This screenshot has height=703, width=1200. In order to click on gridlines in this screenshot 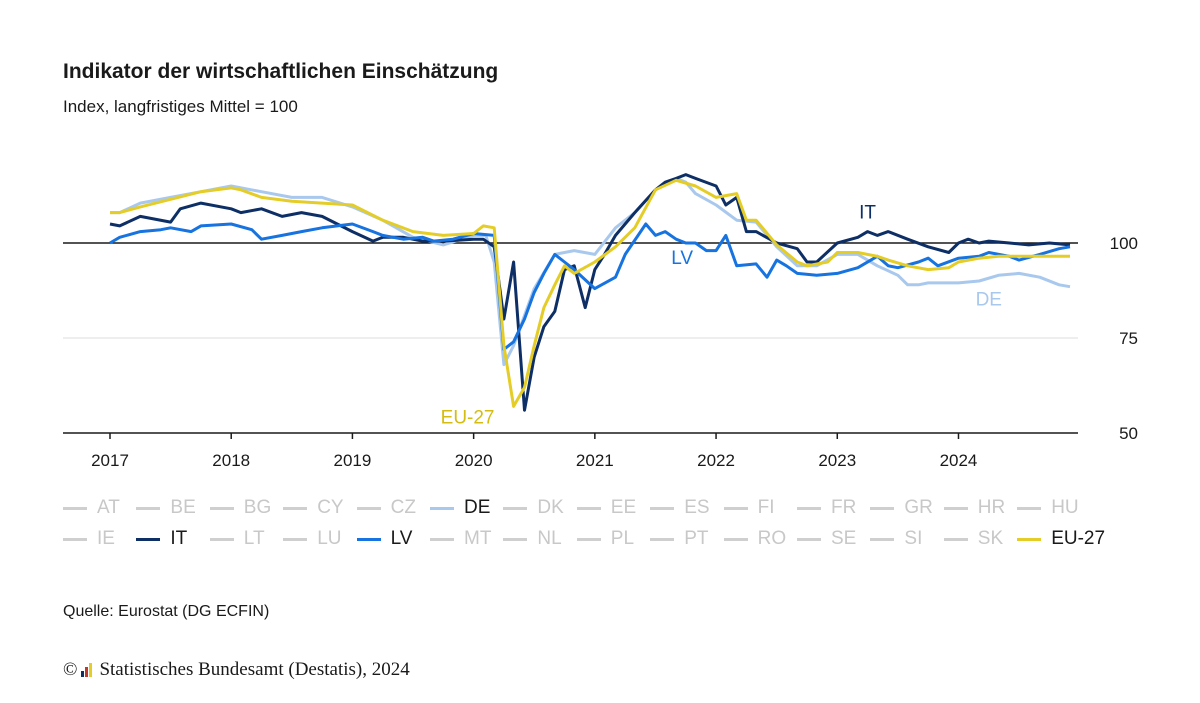, I will do `click(570, 290)`.